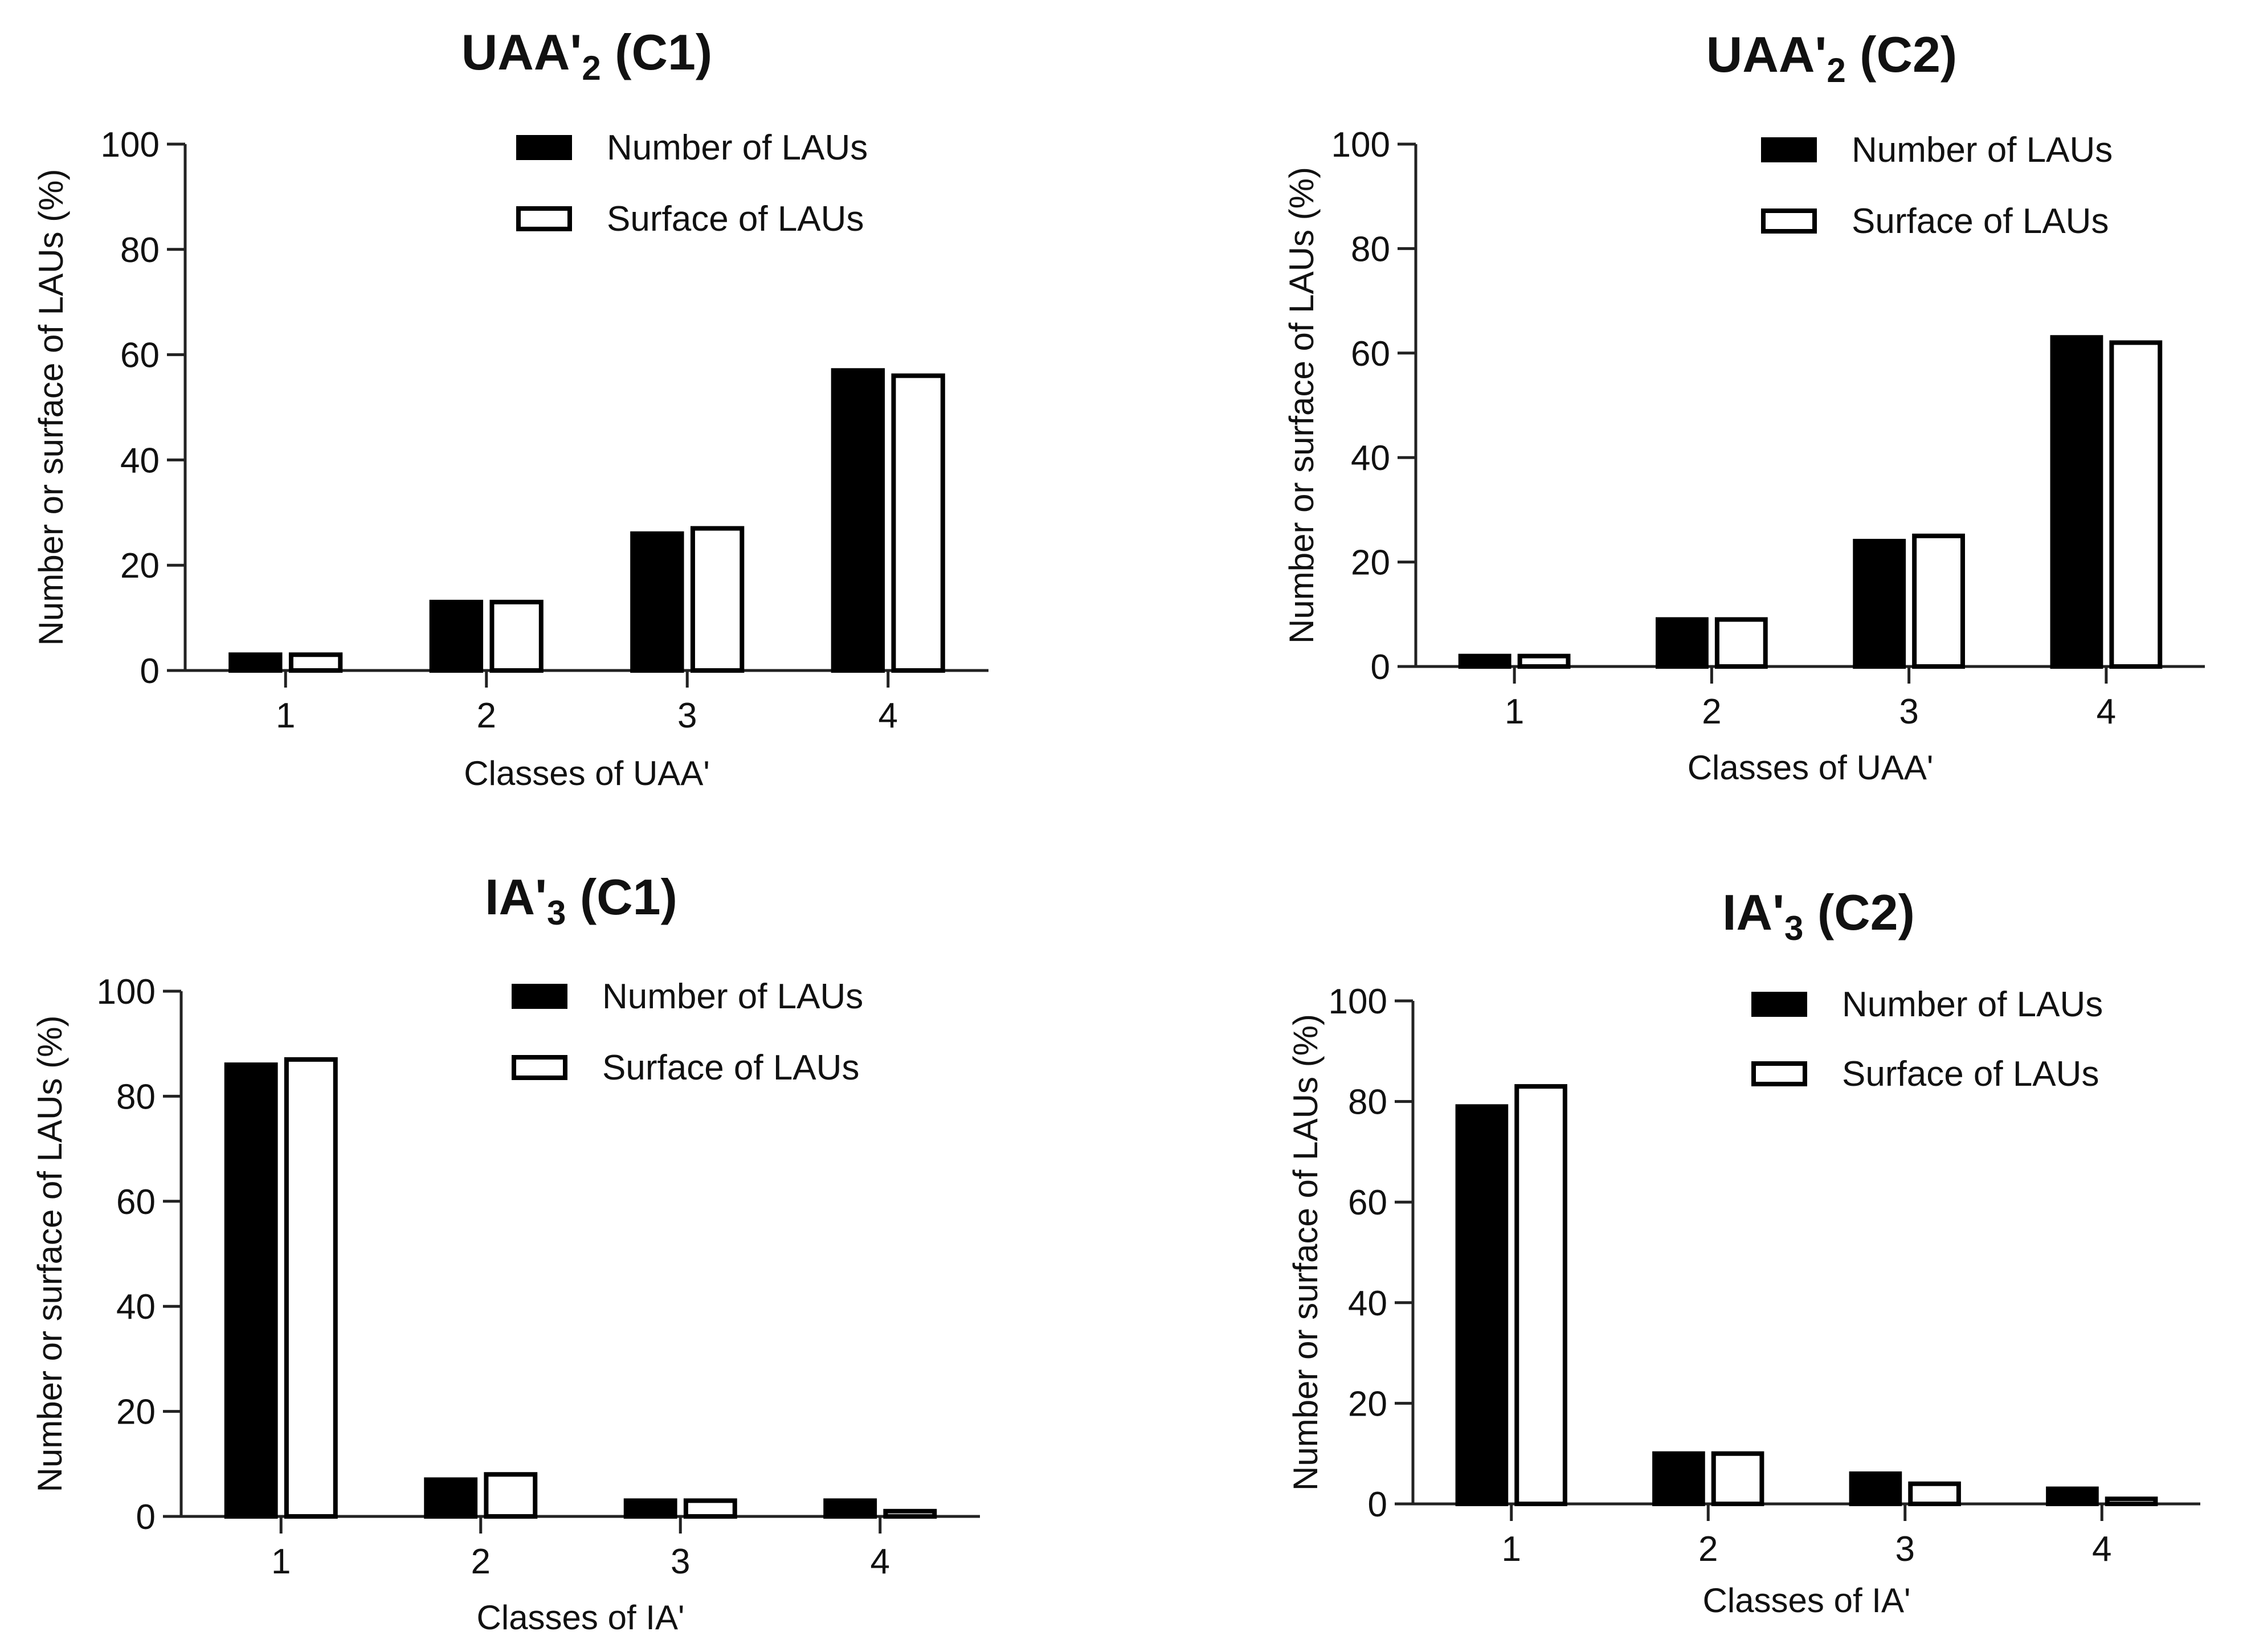  Describe the element at coordinates (591, 68) in the screenshot. I see `chart-title-subscript: 2` at that location.